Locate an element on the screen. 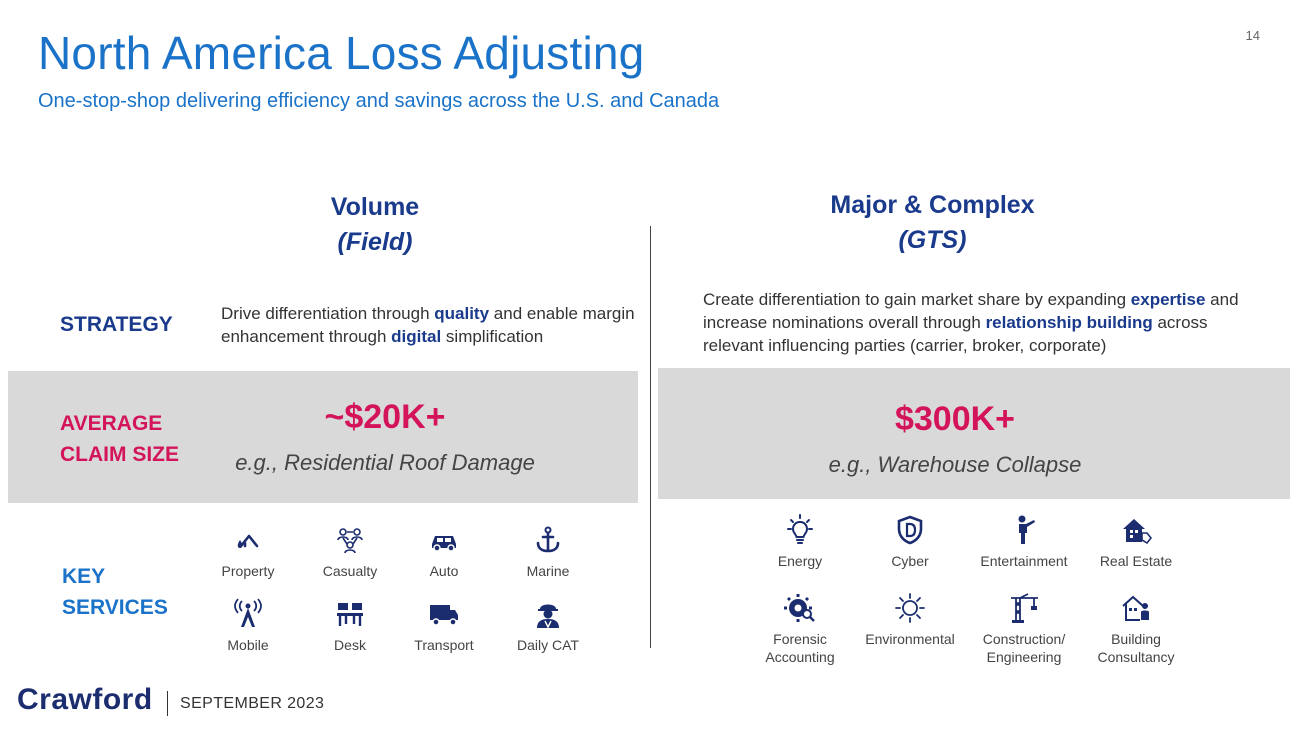  service-real-estate: Real Estate is located at coordinates (1136, 542).